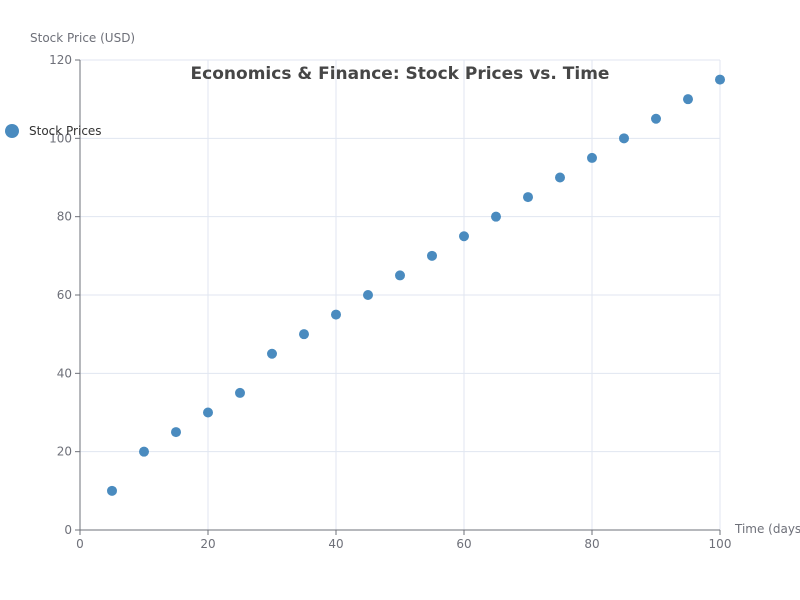  Describe the element at coordinates (64, 217) in the screenshot. I see `y-tick-label: 80` at that location.